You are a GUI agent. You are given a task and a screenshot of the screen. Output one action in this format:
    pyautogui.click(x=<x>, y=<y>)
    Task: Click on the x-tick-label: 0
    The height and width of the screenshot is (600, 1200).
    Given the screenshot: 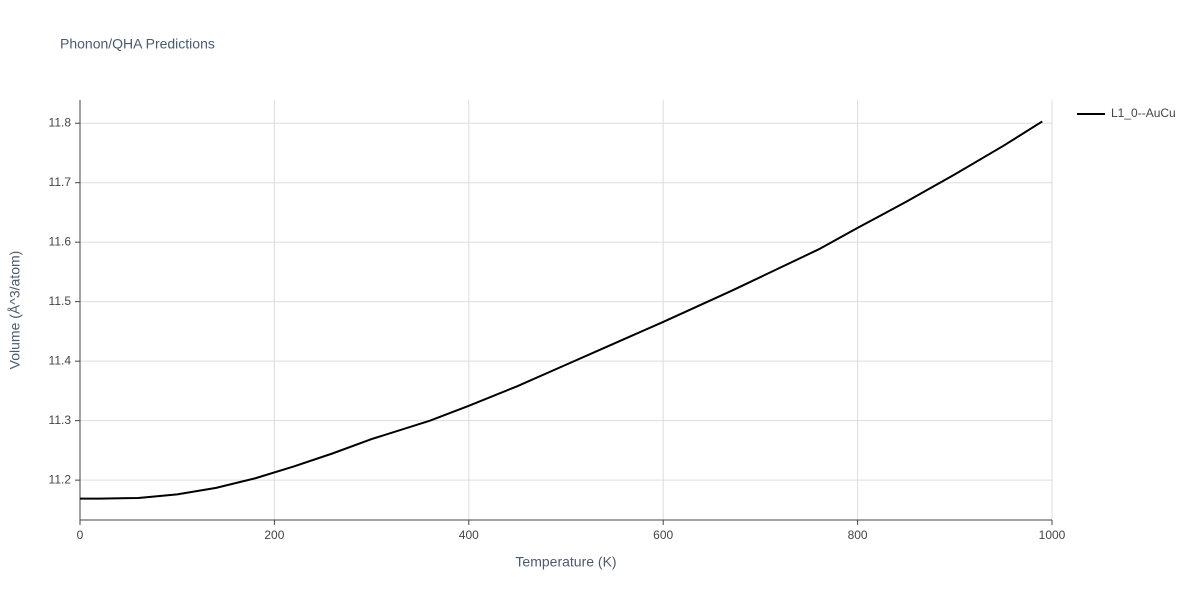 What is the action you would take?
    pyautogui.click(x=80, y=535)
    